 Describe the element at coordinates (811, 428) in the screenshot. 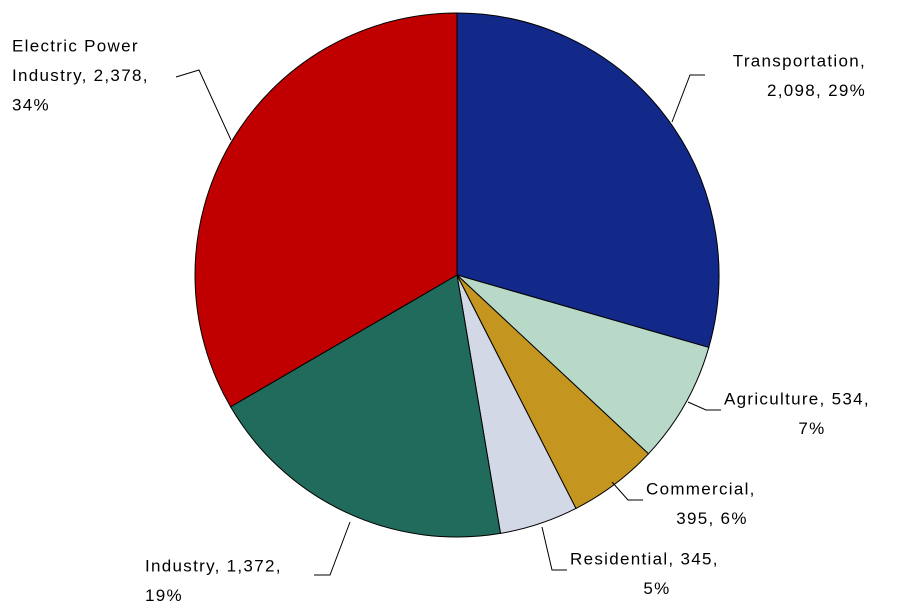

I see `data-label: 7%` at that location.